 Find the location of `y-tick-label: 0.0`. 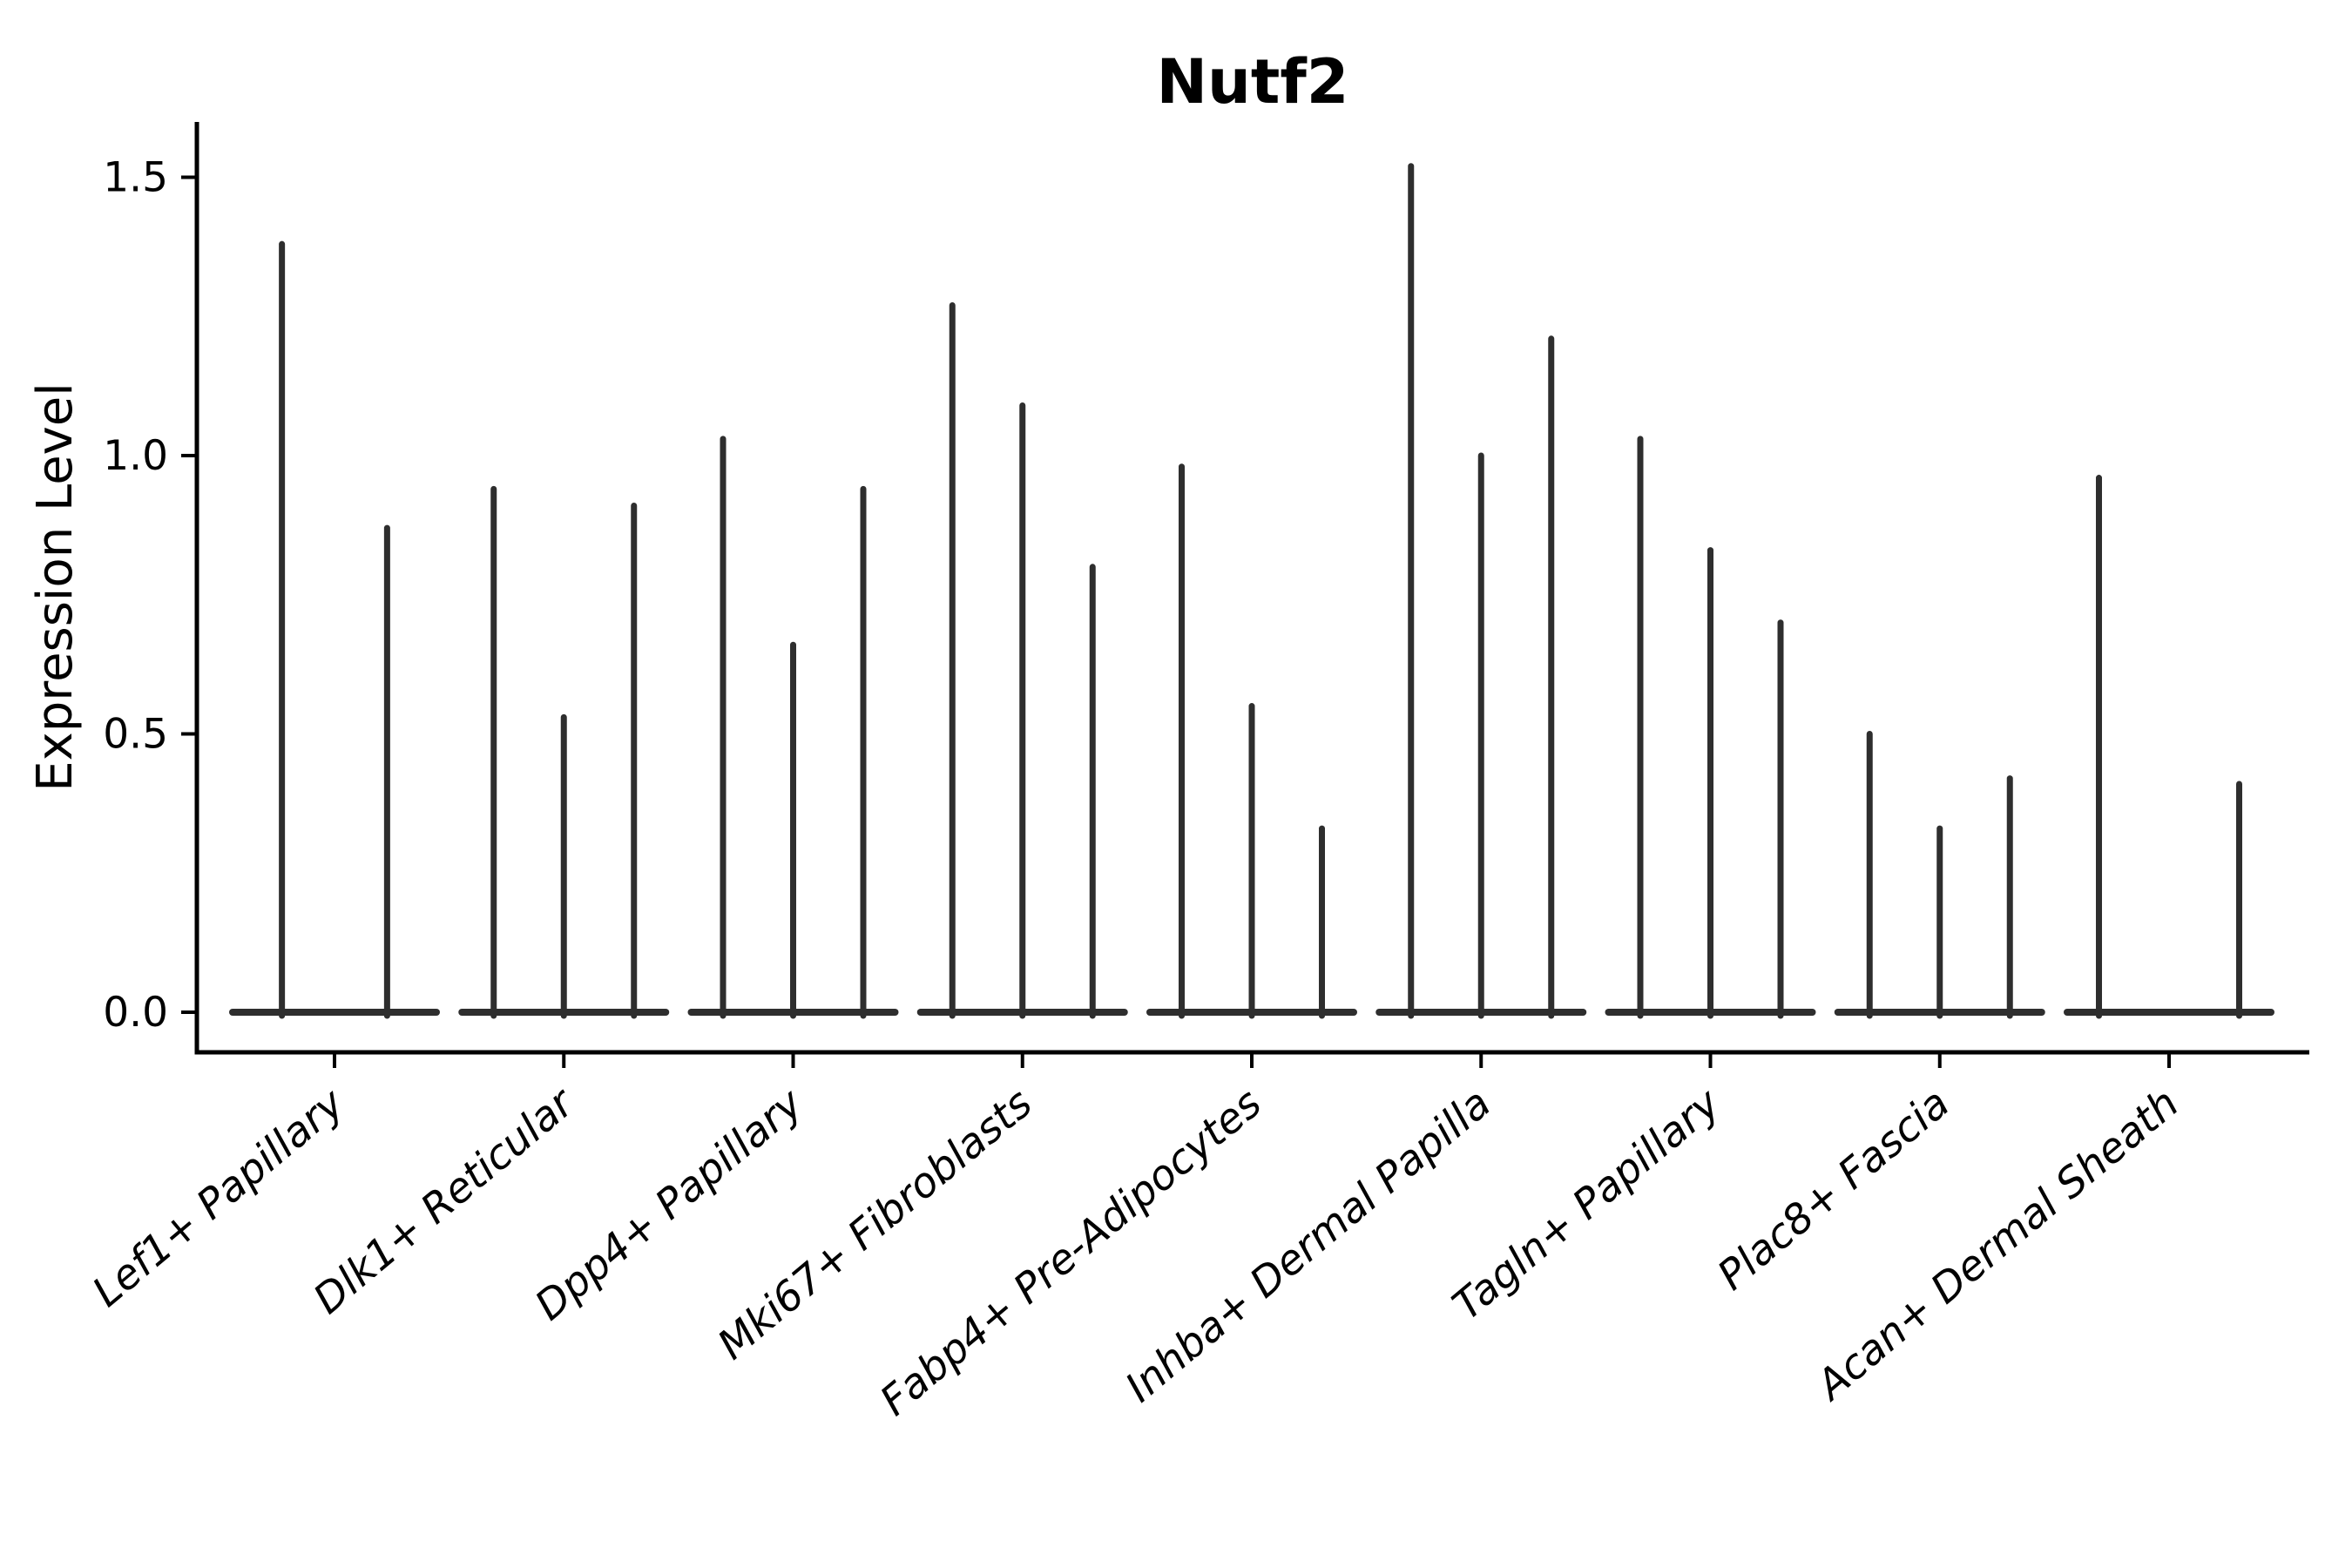

y-tick-label: 0.0 is located at coordinates (135, 1013).